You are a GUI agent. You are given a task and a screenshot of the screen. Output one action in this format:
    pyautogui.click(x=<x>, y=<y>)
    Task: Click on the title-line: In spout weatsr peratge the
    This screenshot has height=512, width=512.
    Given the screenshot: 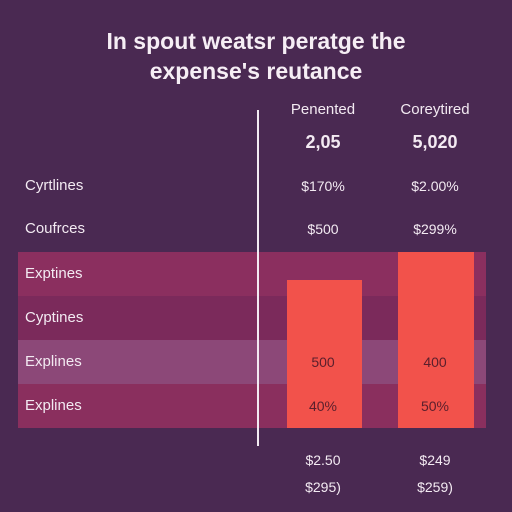 What is the action you would take?
    pyautogui.click(x=256, y=41)
    